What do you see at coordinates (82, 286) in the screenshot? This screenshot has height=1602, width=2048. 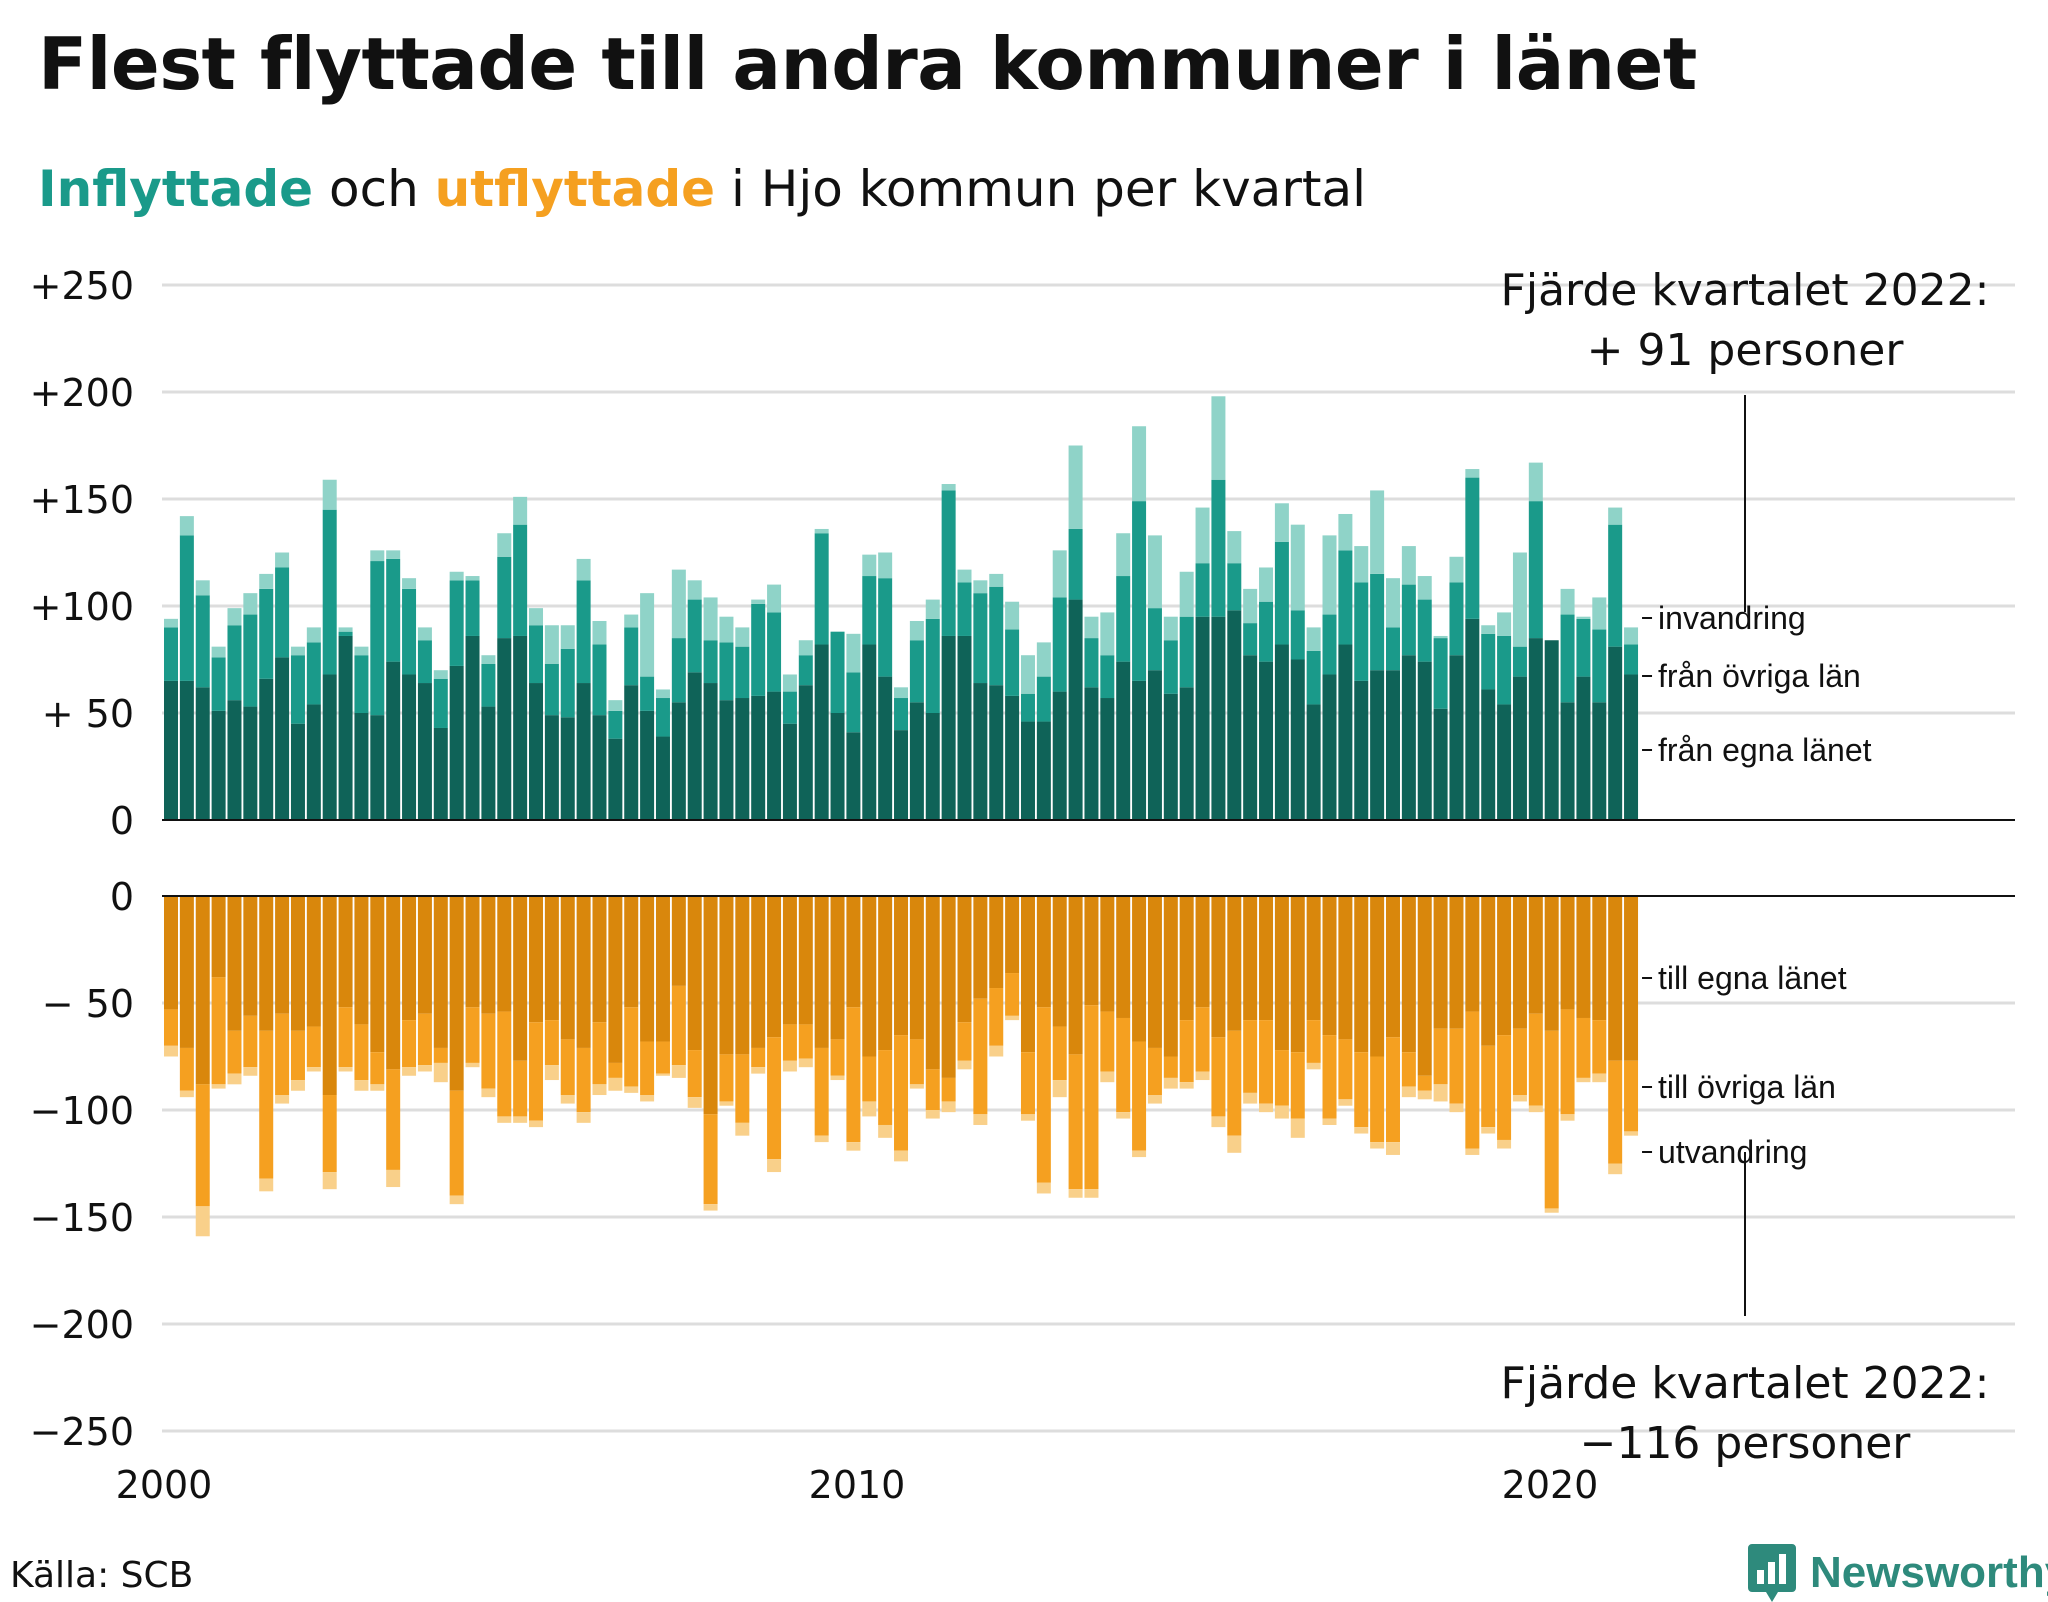 I see `ytick-label-inflow: +250` at bounding box center [82, 286].